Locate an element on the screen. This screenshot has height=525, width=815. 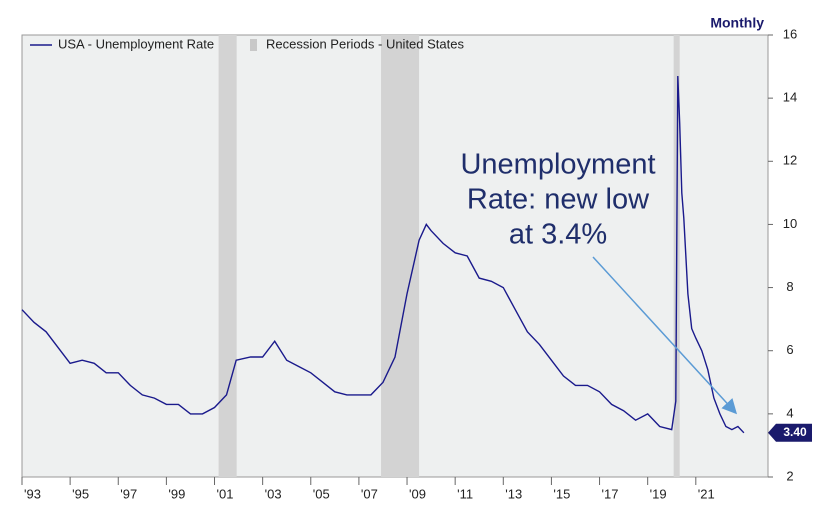
y-tick-label: 8 is located at coordinates (789, 286).